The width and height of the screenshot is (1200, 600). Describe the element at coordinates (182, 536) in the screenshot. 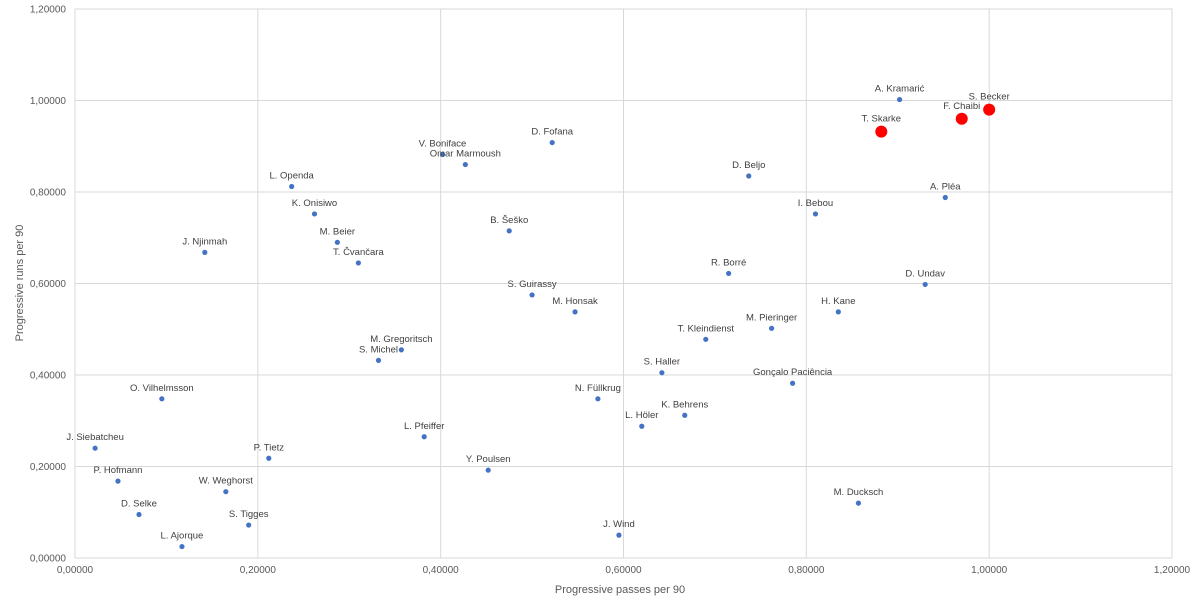

I see `data-point-label: L. Ajorque` at that location.